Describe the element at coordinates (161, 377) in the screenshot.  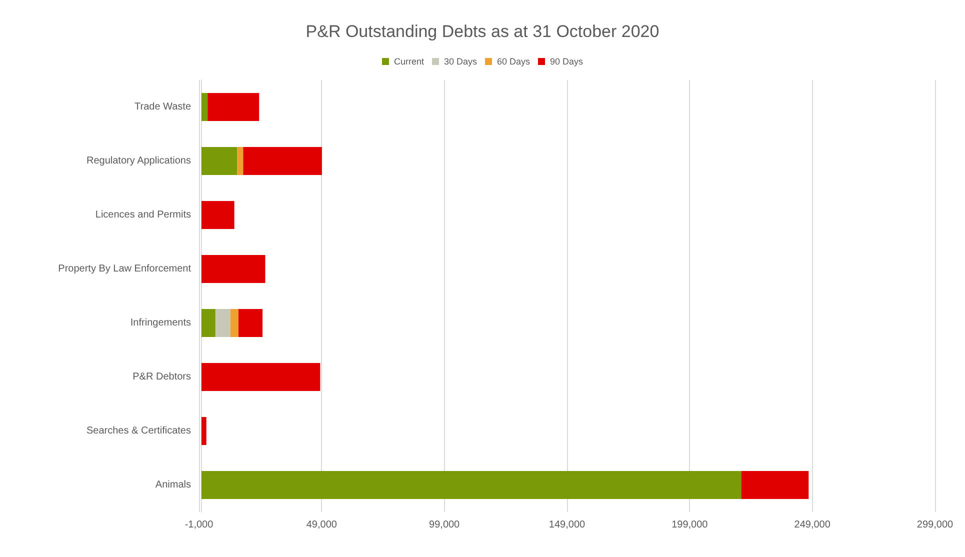
I see `y-tick-label: P&R Debtors` at that location.